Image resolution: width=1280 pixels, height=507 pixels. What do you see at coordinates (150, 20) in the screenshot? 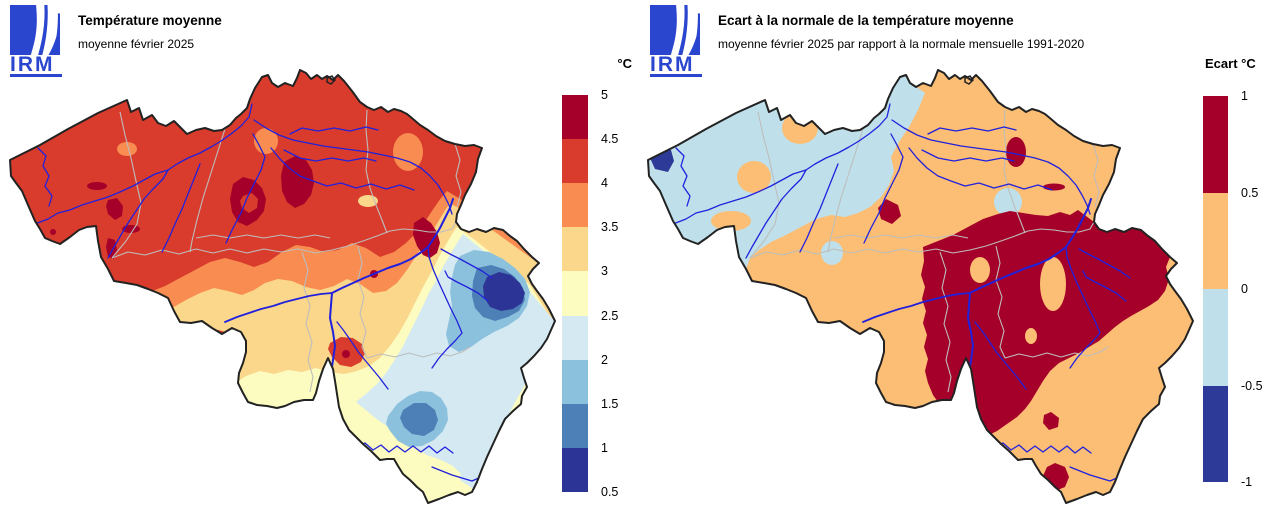
I see `left-map-title: Température moyenne` at bounding box center [150, 20].